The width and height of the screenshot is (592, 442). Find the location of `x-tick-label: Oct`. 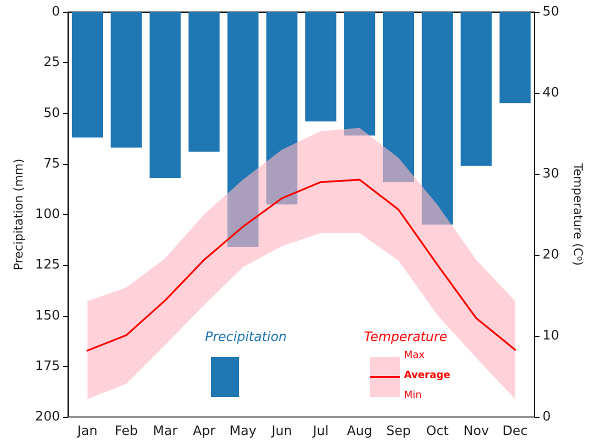

x-tick-label: Oct is located at coordinates (437, 431).